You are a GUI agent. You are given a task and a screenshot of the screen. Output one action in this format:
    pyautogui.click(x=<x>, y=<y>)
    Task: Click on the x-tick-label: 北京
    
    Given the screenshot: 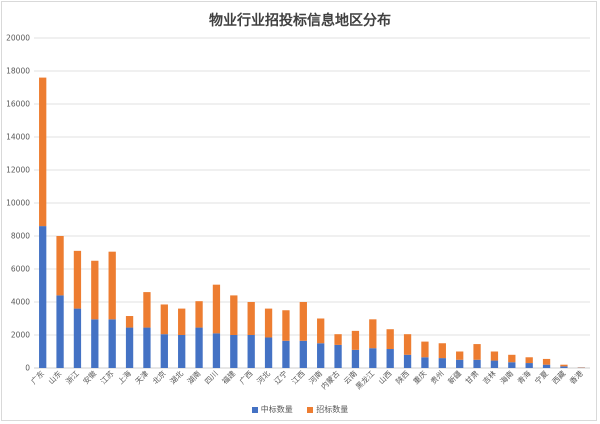 What is the action you would take?
    pyautogui.click(x=159, y=377)
    